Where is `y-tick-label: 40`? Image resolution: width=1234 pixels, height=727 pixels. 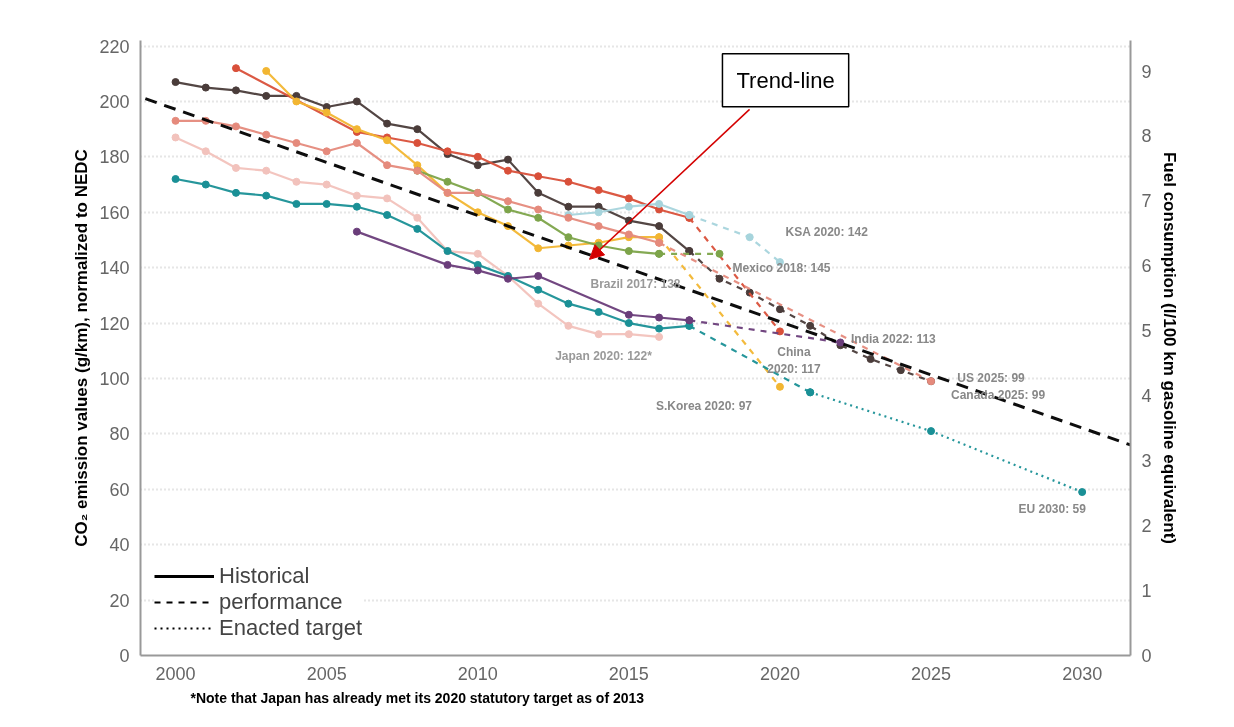
y-tick-label: 40 is located at coordinates (119, 545).